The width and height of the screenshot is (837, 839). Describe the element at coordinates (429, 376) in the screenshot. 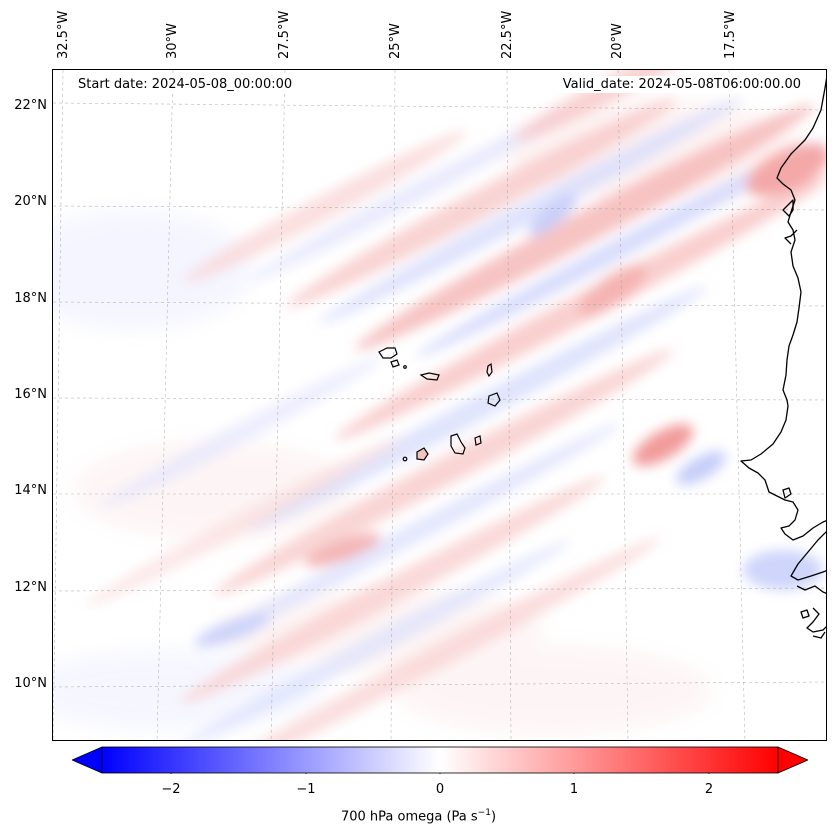

I see `island-sao-nicolau` at that location.